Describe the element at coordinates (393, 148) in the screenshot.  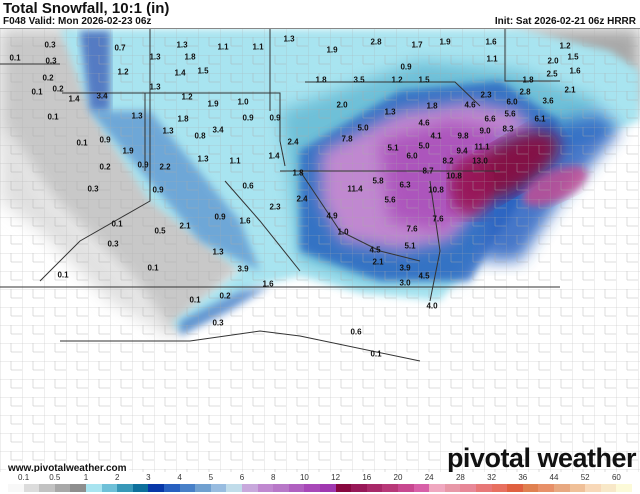
I see `snowfall-value-label: 5.1` at that location.